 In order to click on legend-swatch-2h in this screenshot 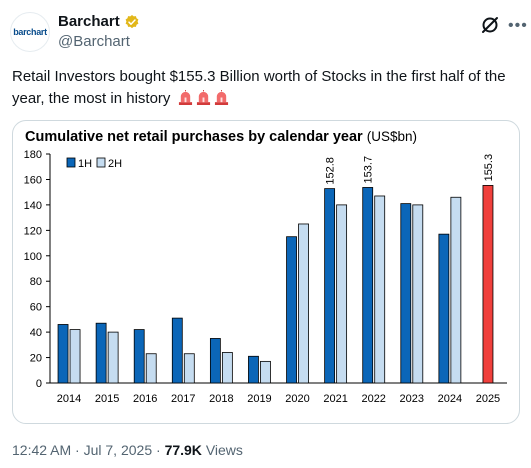, I will do `click(101, 162)`.